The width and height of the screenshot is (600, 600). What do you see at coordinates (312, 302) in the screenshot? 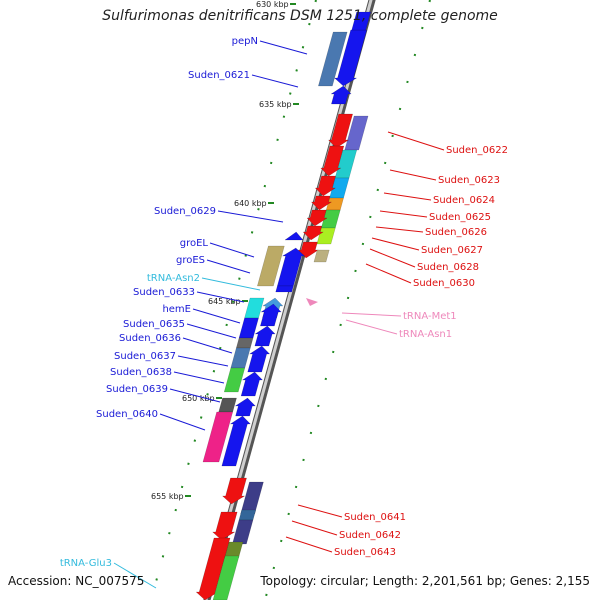
I see `trna-met1-mark` at bounding box center [312, 302].